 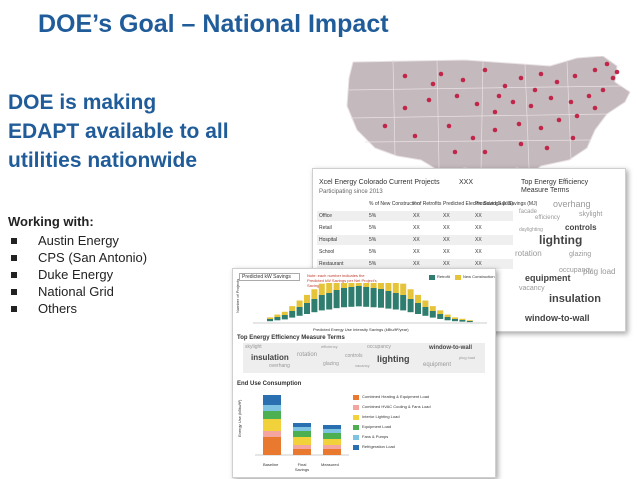 I want to click on partner-label: Duke Energy, so click(x=76, y=274).